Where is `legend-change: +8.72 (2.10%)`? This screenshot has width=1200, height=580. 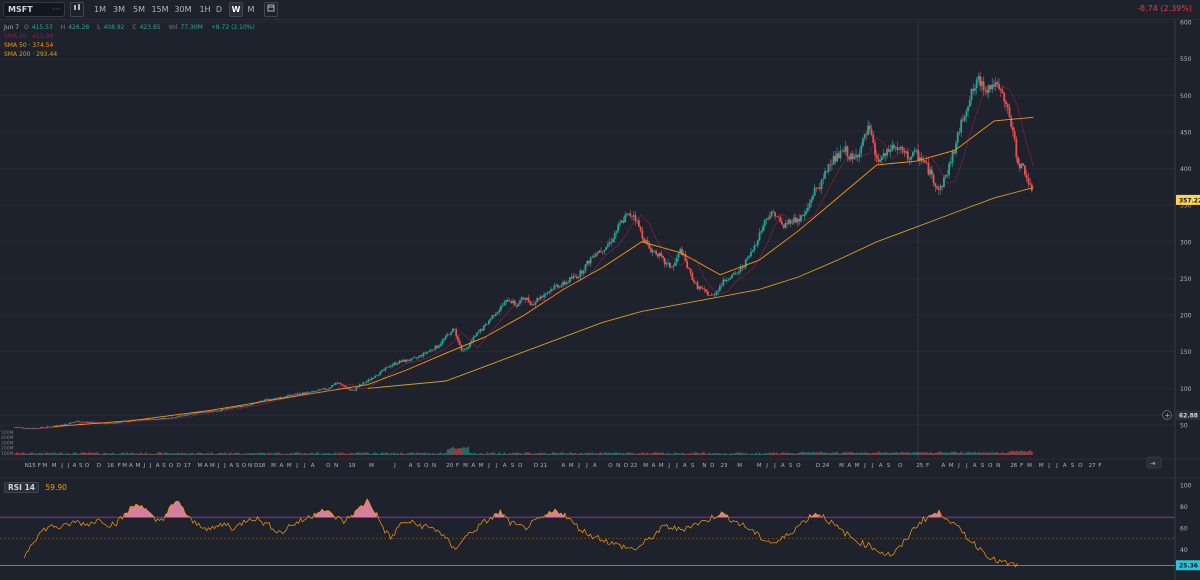
legend-change: +8.72 (2.10%) is located at coordinates (232, 27).